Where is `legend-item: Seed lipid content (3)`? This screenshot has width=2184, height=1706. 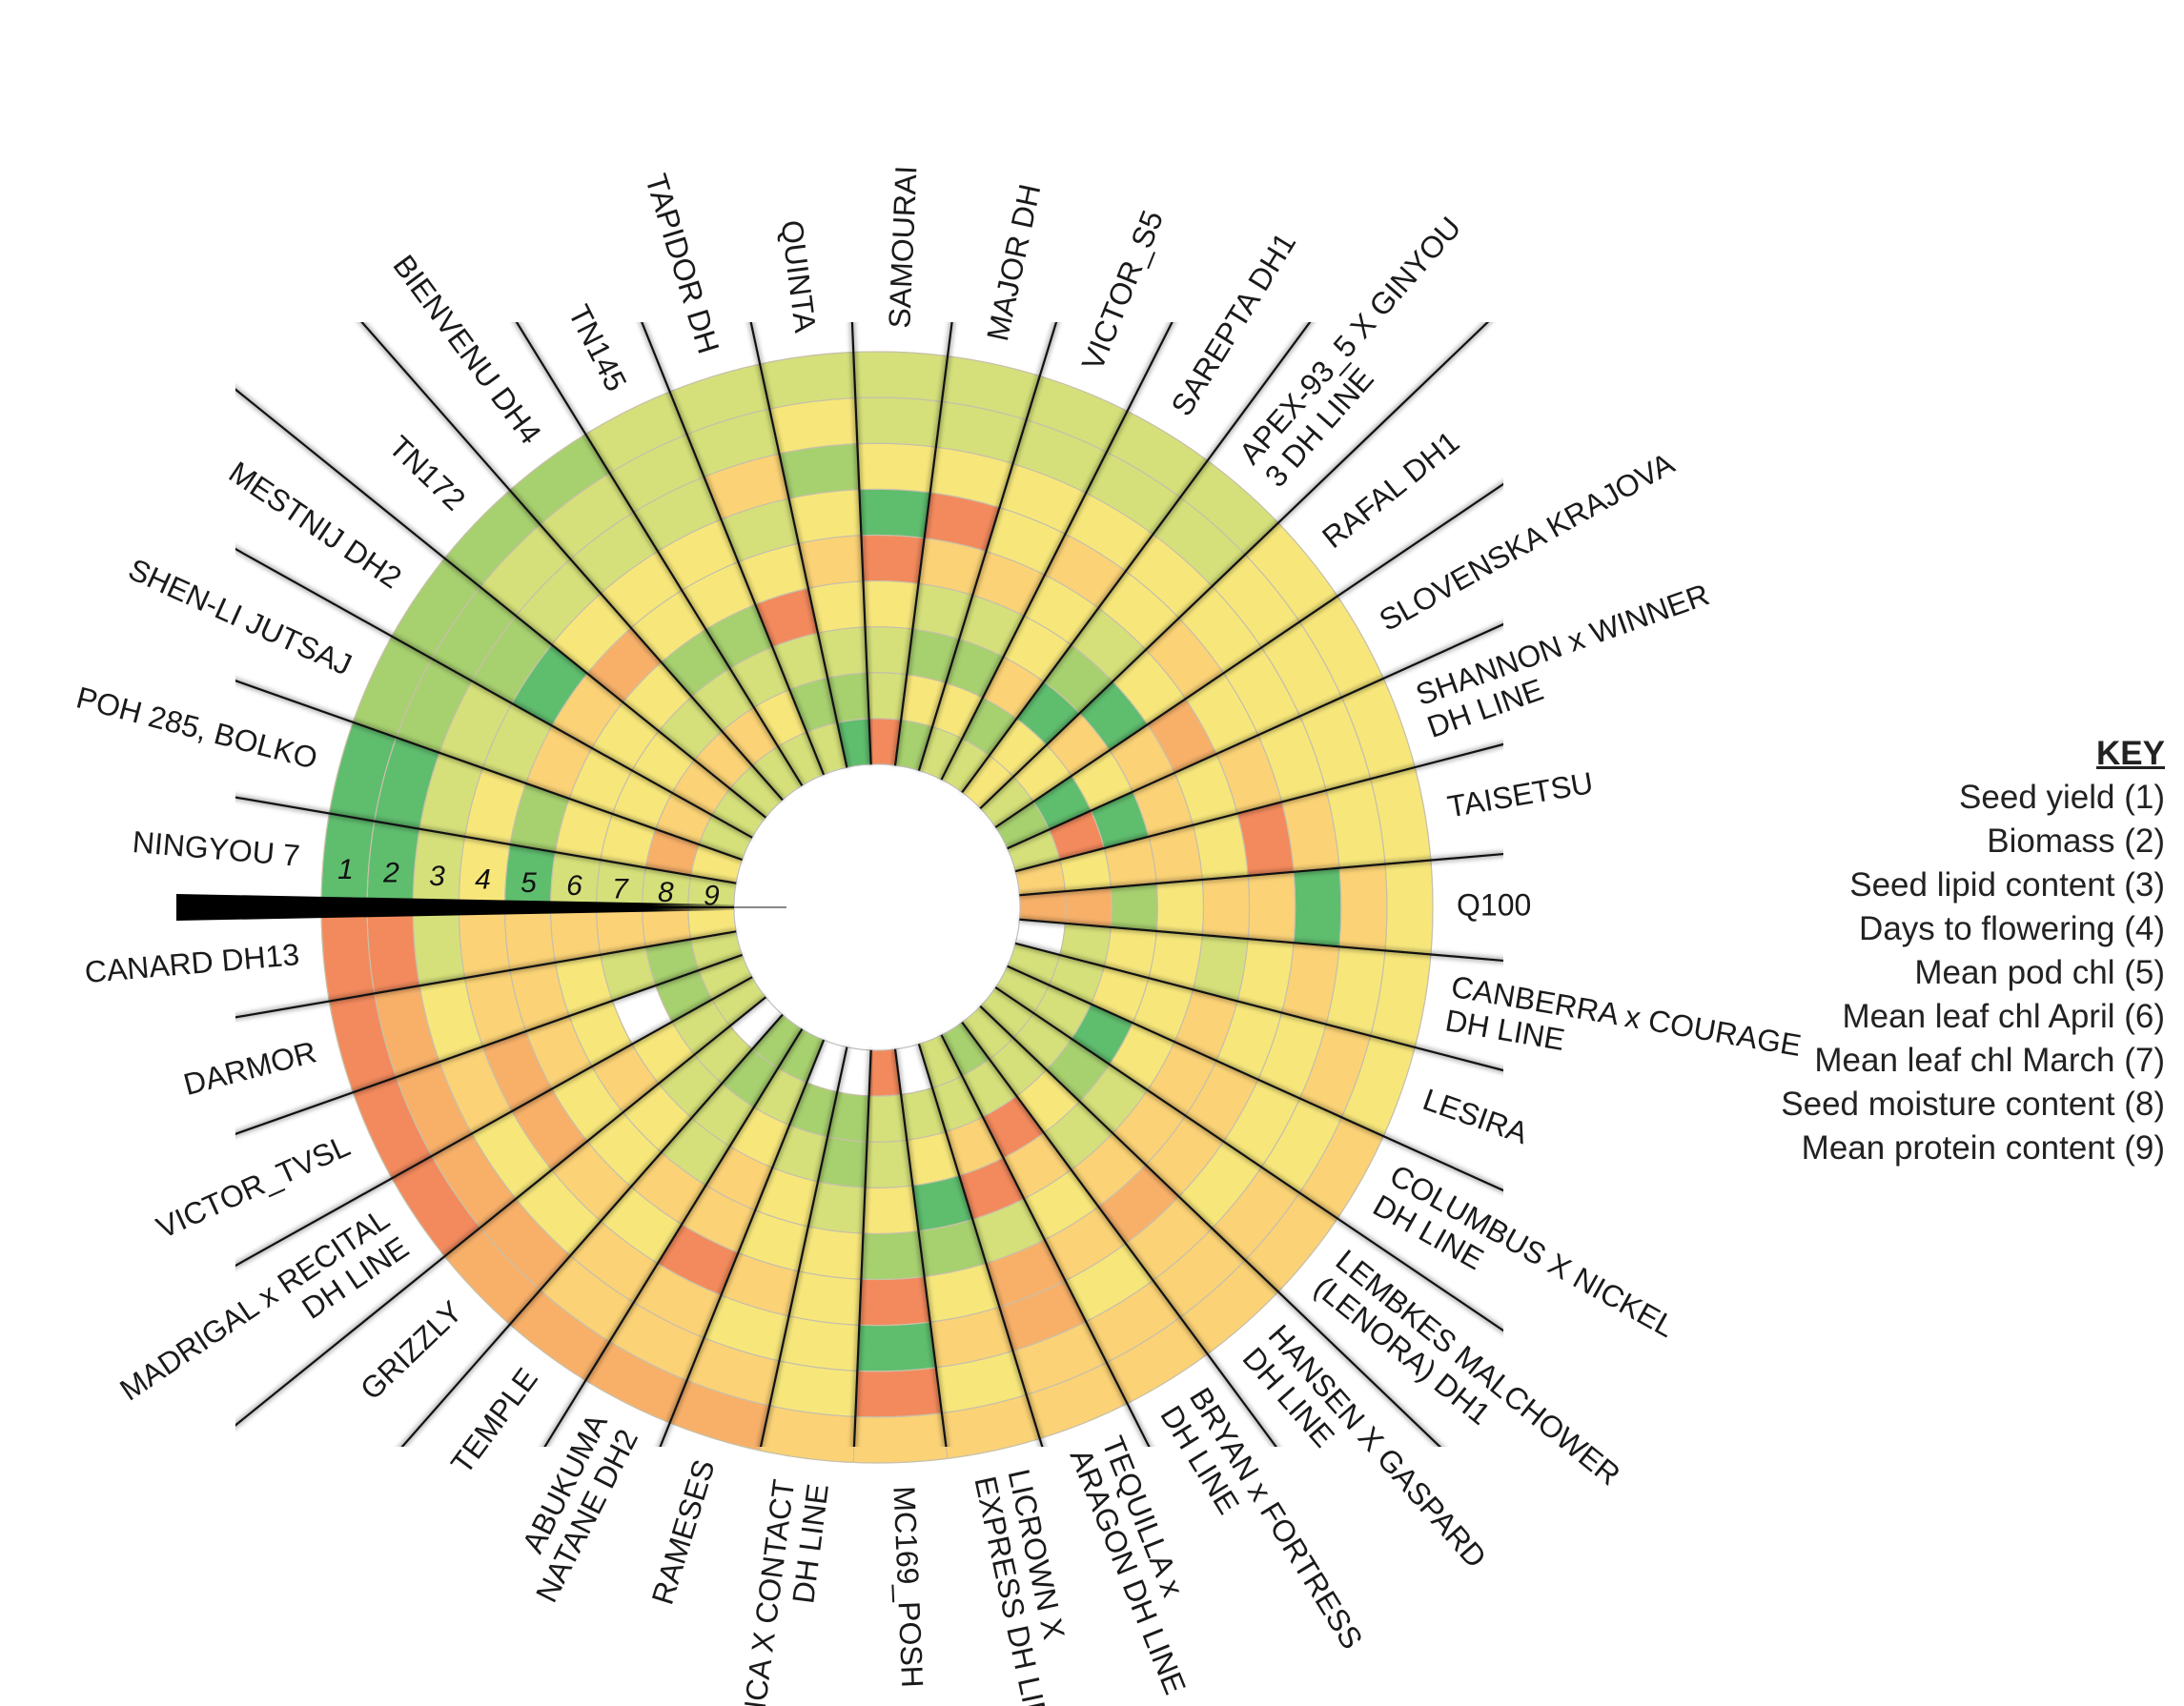 legend-item: Seed lipid content (3) is located at coordinates (2007, 885).